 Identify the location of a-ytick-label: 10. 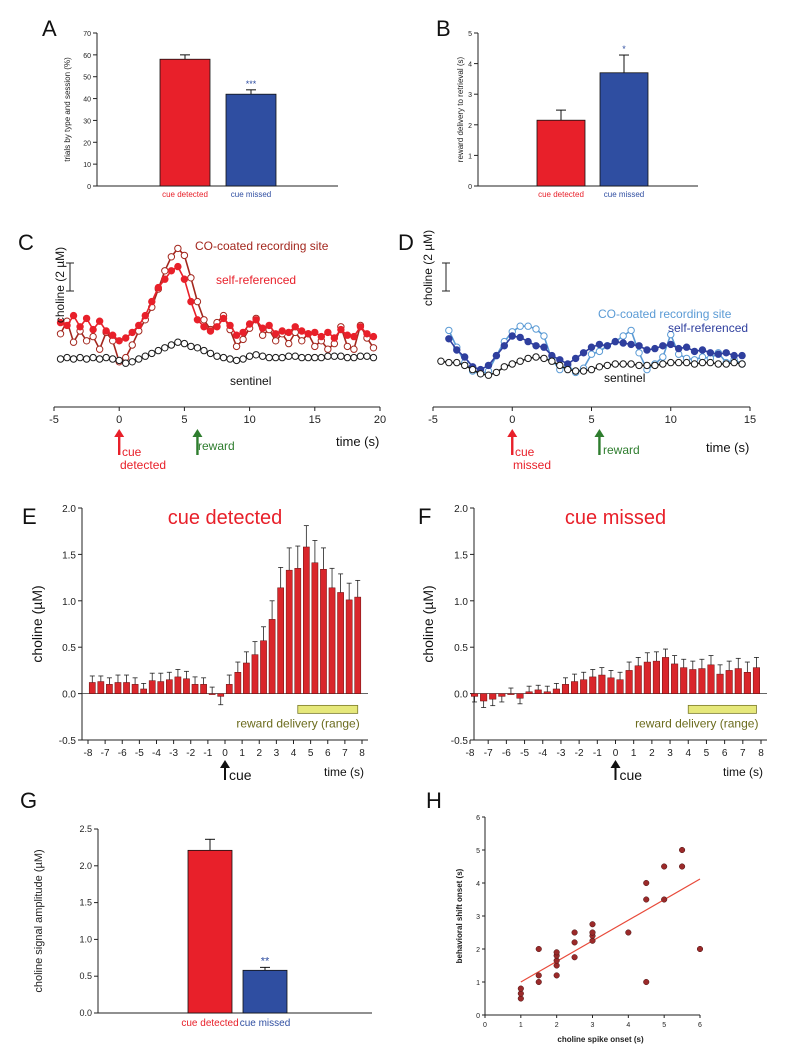
(87, 165).